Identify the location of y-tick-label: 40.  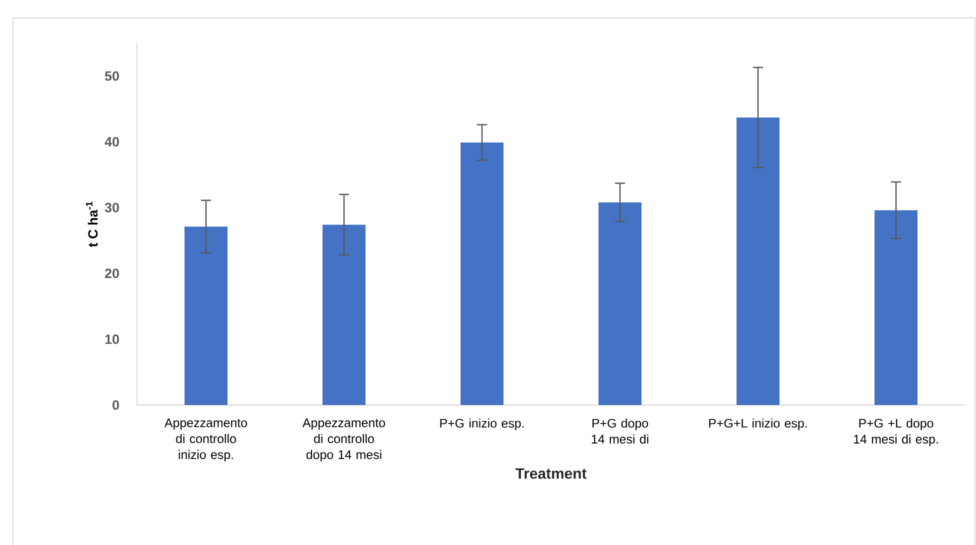
(111, 142).